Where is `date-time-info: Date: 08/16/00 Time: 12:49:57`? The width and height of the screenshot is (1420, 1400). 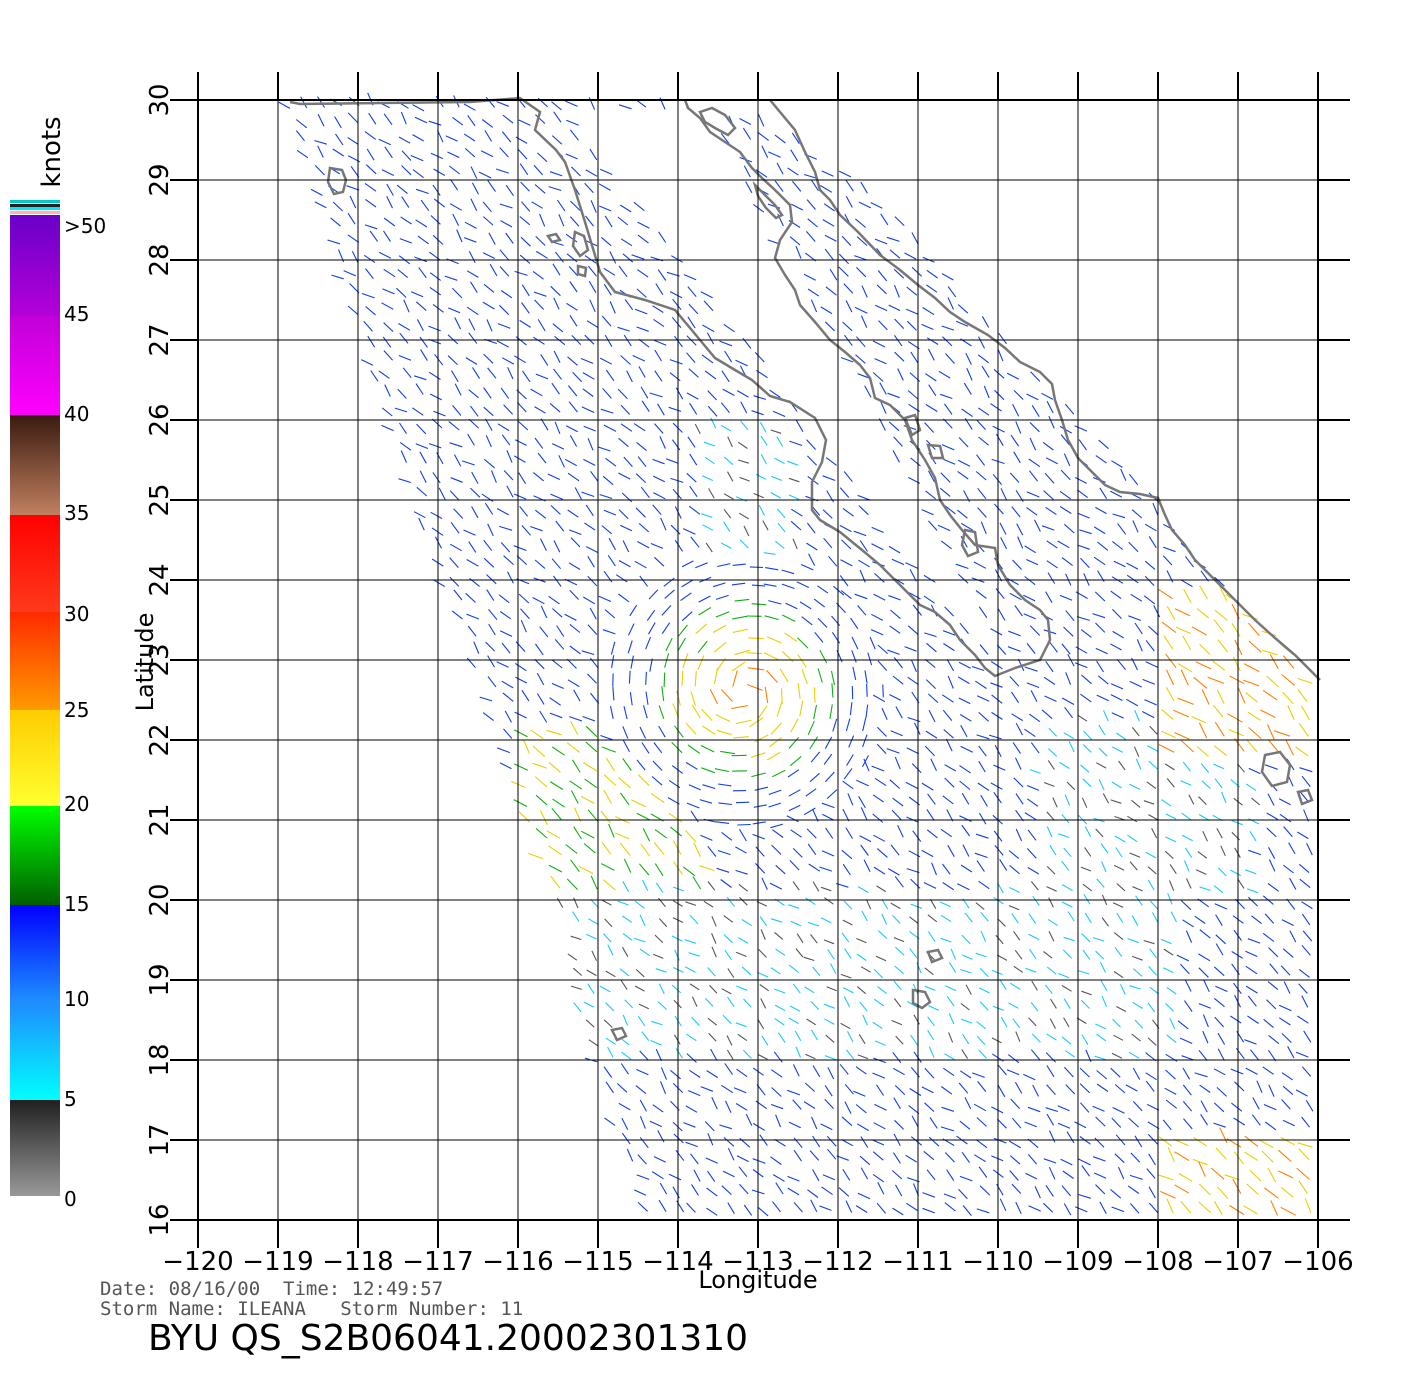
date-time-info: Date: 08/16/00 Time: 12:49:57 is located at coordinates (272, 1289).